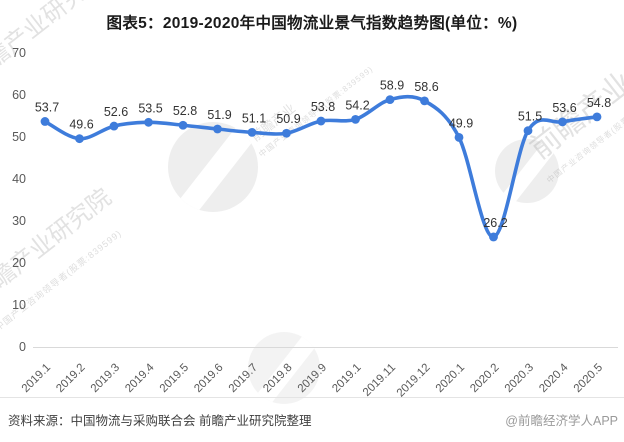 This screenshot has height=442, width=624. What do you see at coordinates (588, 378) in the screenshot?
I see `x-tick-label: 2020.5` at bounding box center [588, 378].